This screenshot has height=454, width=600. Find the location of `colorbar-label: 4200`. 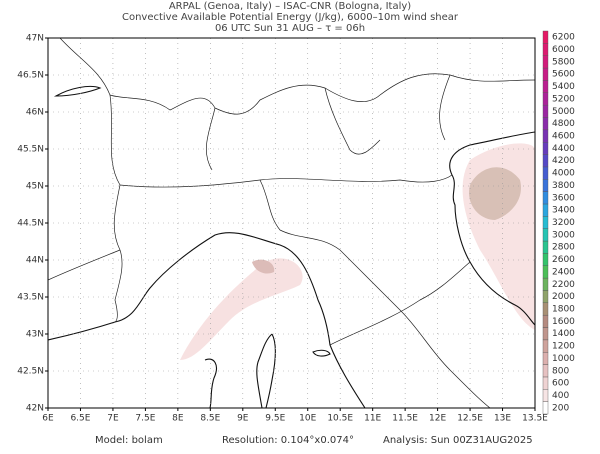

colorbar-label: 4200 is located at coordinates (563, 161).